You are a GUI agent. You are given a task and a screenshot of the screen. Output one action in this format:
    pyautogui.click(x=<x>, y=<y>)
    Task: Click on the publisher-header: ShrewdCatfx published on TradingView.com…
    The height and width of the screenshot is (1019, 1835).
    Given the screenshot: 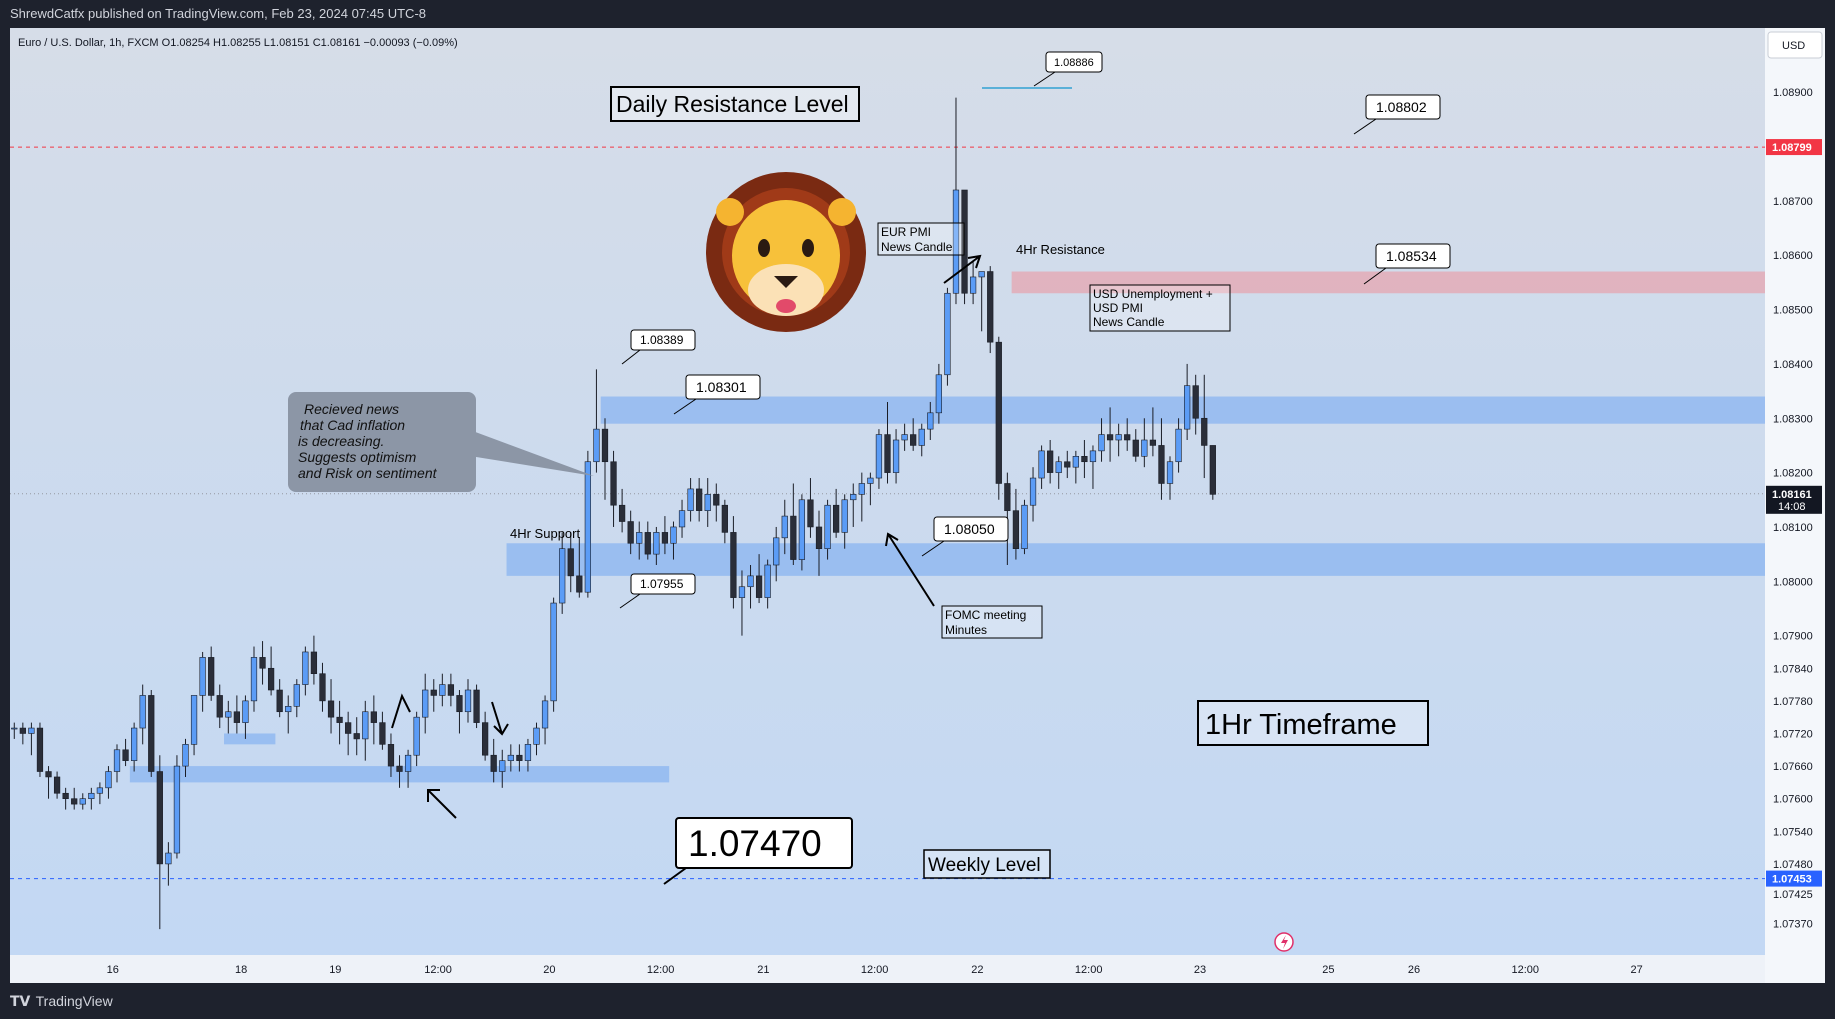 What is the action you would take?
    pyautogui.click(x=917, y=14)
    